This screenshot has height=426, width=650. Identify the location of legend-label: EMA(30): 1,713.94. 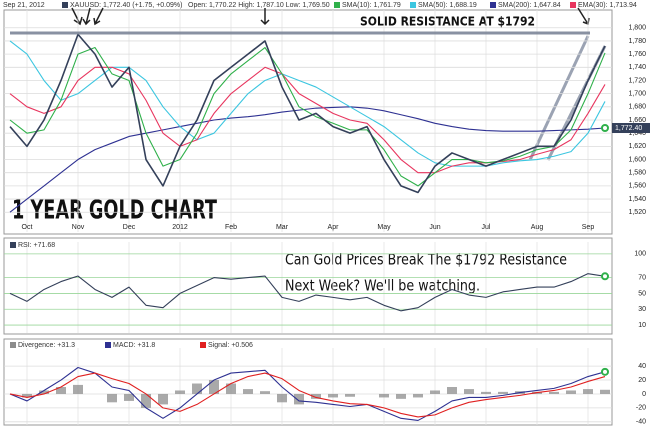
(607, 5).